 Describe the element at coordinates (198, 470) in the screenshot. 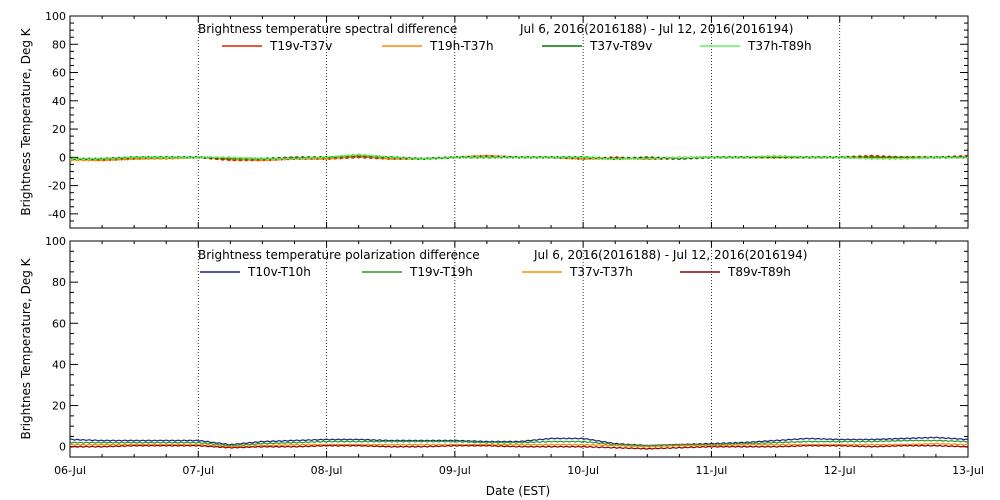

I see `x-tick-label: 07-Jul` at that location.